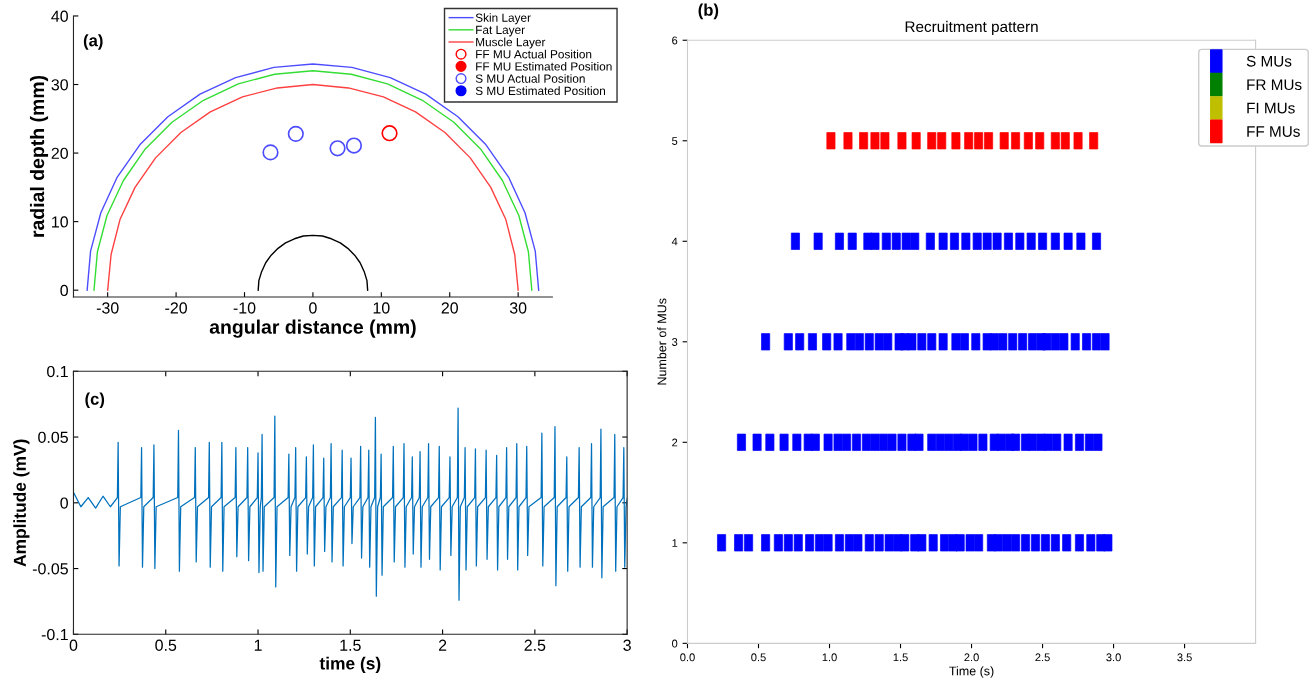  What do you see at coordinates (176, 308) in the screenshot?
I see `x-tick-label: -20` at bounding box center [176, 308].